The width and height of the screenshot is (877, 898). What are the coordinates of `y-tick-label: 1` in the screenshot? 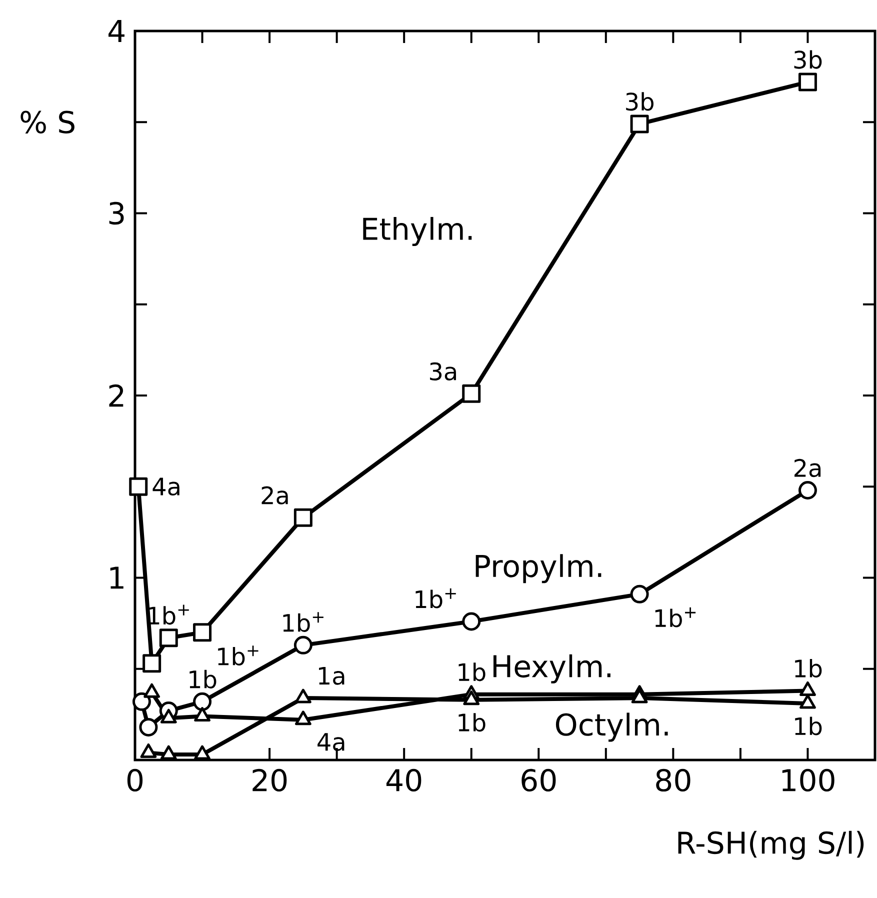 It's located at (117, 577).